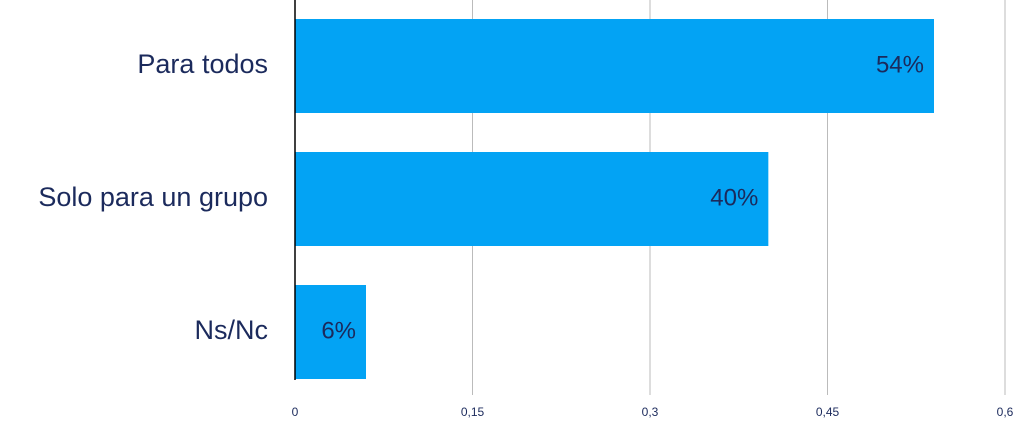 The height and width of the screenshot is (425, 1024). Describe the element at coordinates (473, 412) in the screenshot. I see `x-tick-label: 0,15` at that location.